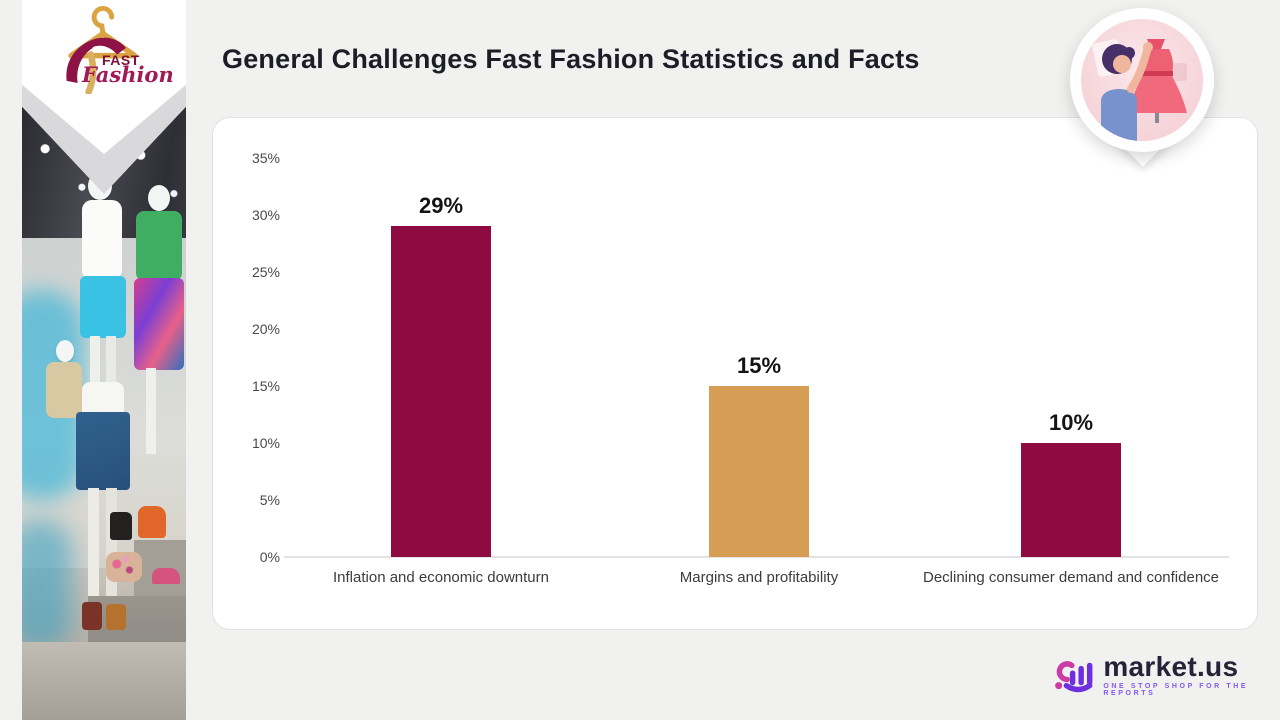 This screenshot has width=1280, height=720. What do you see at coordinates (441, 577) in the screenshot?
I see `x-axis-label: Inflation and economic downturn` at bounding box center [441, 577].